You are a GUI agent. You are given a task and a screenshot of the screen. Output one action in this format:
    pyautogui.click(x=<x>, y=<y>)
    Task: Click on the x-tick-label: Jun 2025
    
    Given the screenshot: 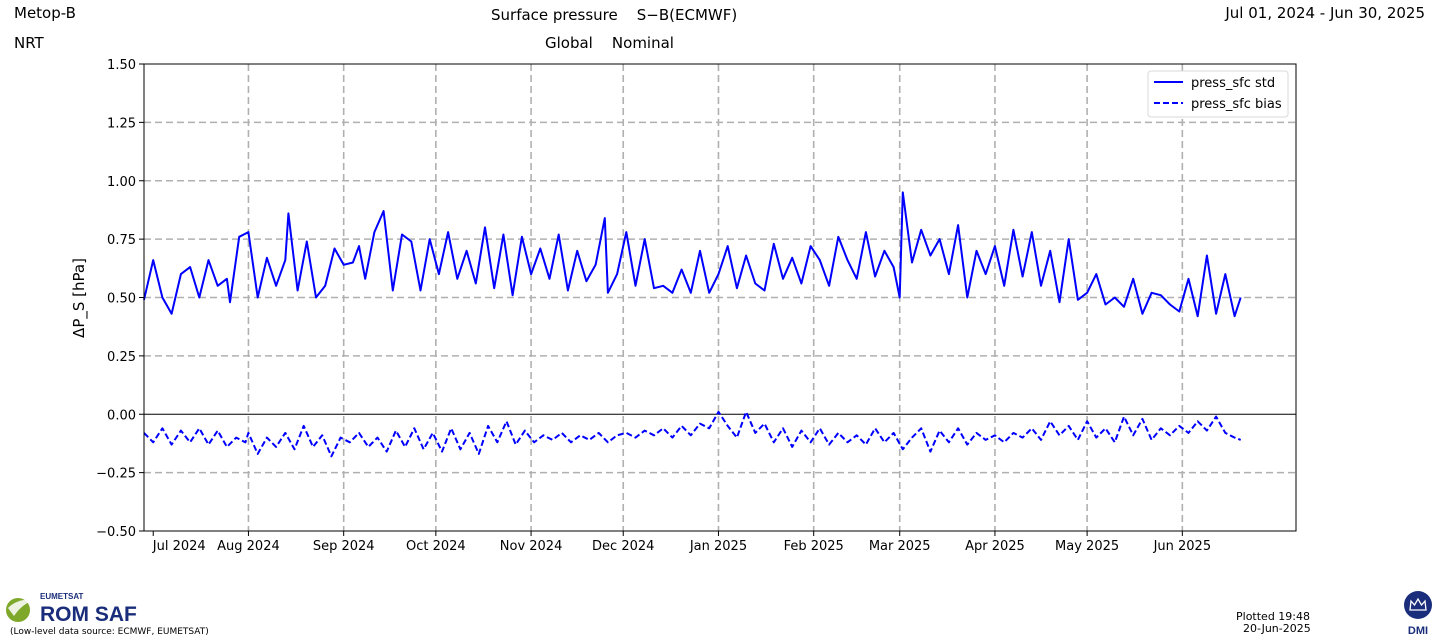 What is the action you would take?
    pyautogui.click(x=1182, y=546)
    